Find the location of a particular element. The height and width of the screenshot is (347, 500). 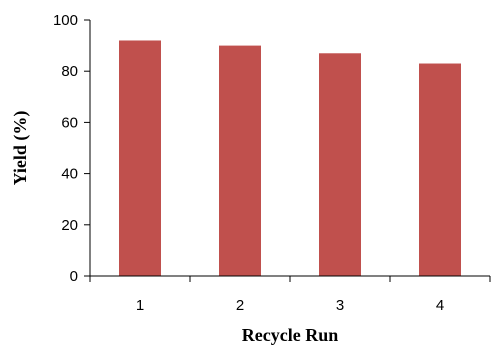

x-axis-ticks: 1 2 3 4 is located at coordinates (290, 295).